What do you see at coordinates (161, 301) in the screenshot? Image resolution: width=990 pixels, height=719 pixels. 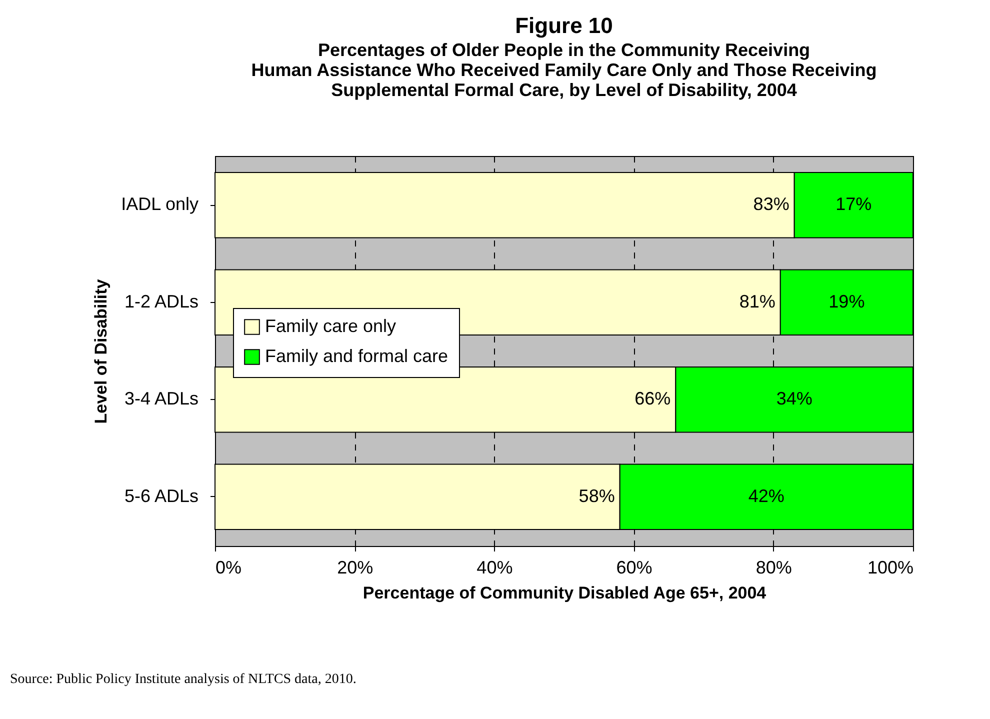 I see `y-tick-label: 1-2 ADLs` at bounding box center [161, 301].